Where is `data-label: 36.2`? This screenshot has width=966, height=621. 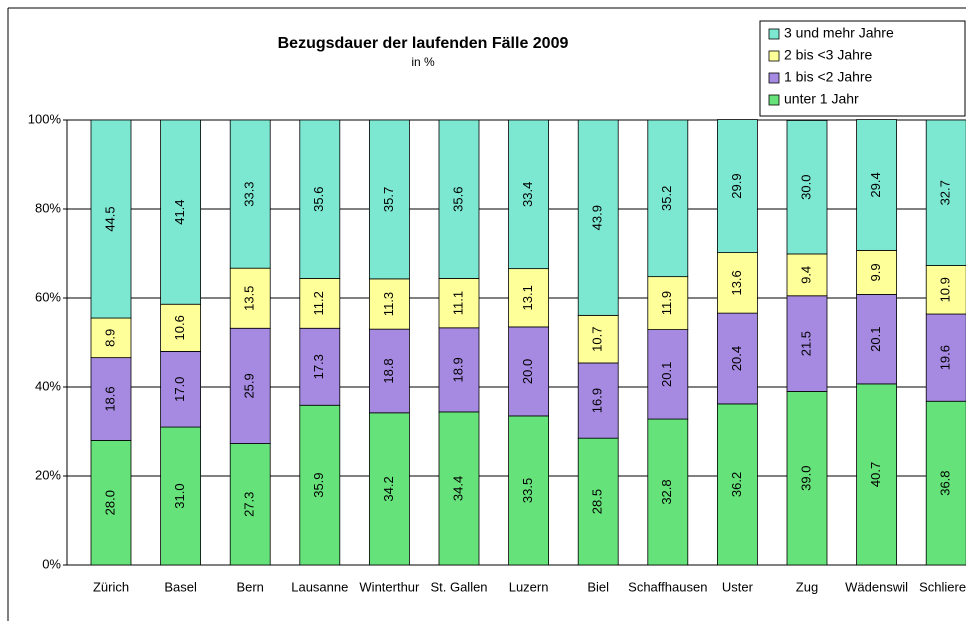 data-label: 36.2 is located at coordinates (736, 484).